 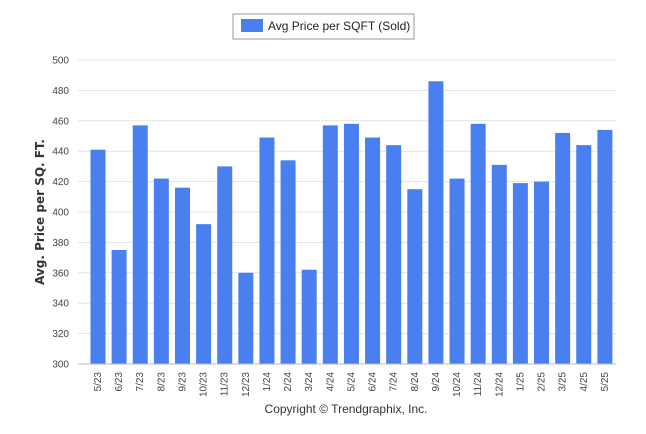 What do you see at coordinates (60, 91) in the screenshot?
I see `y-tick-label: 480` at bounding box center [60, 91].